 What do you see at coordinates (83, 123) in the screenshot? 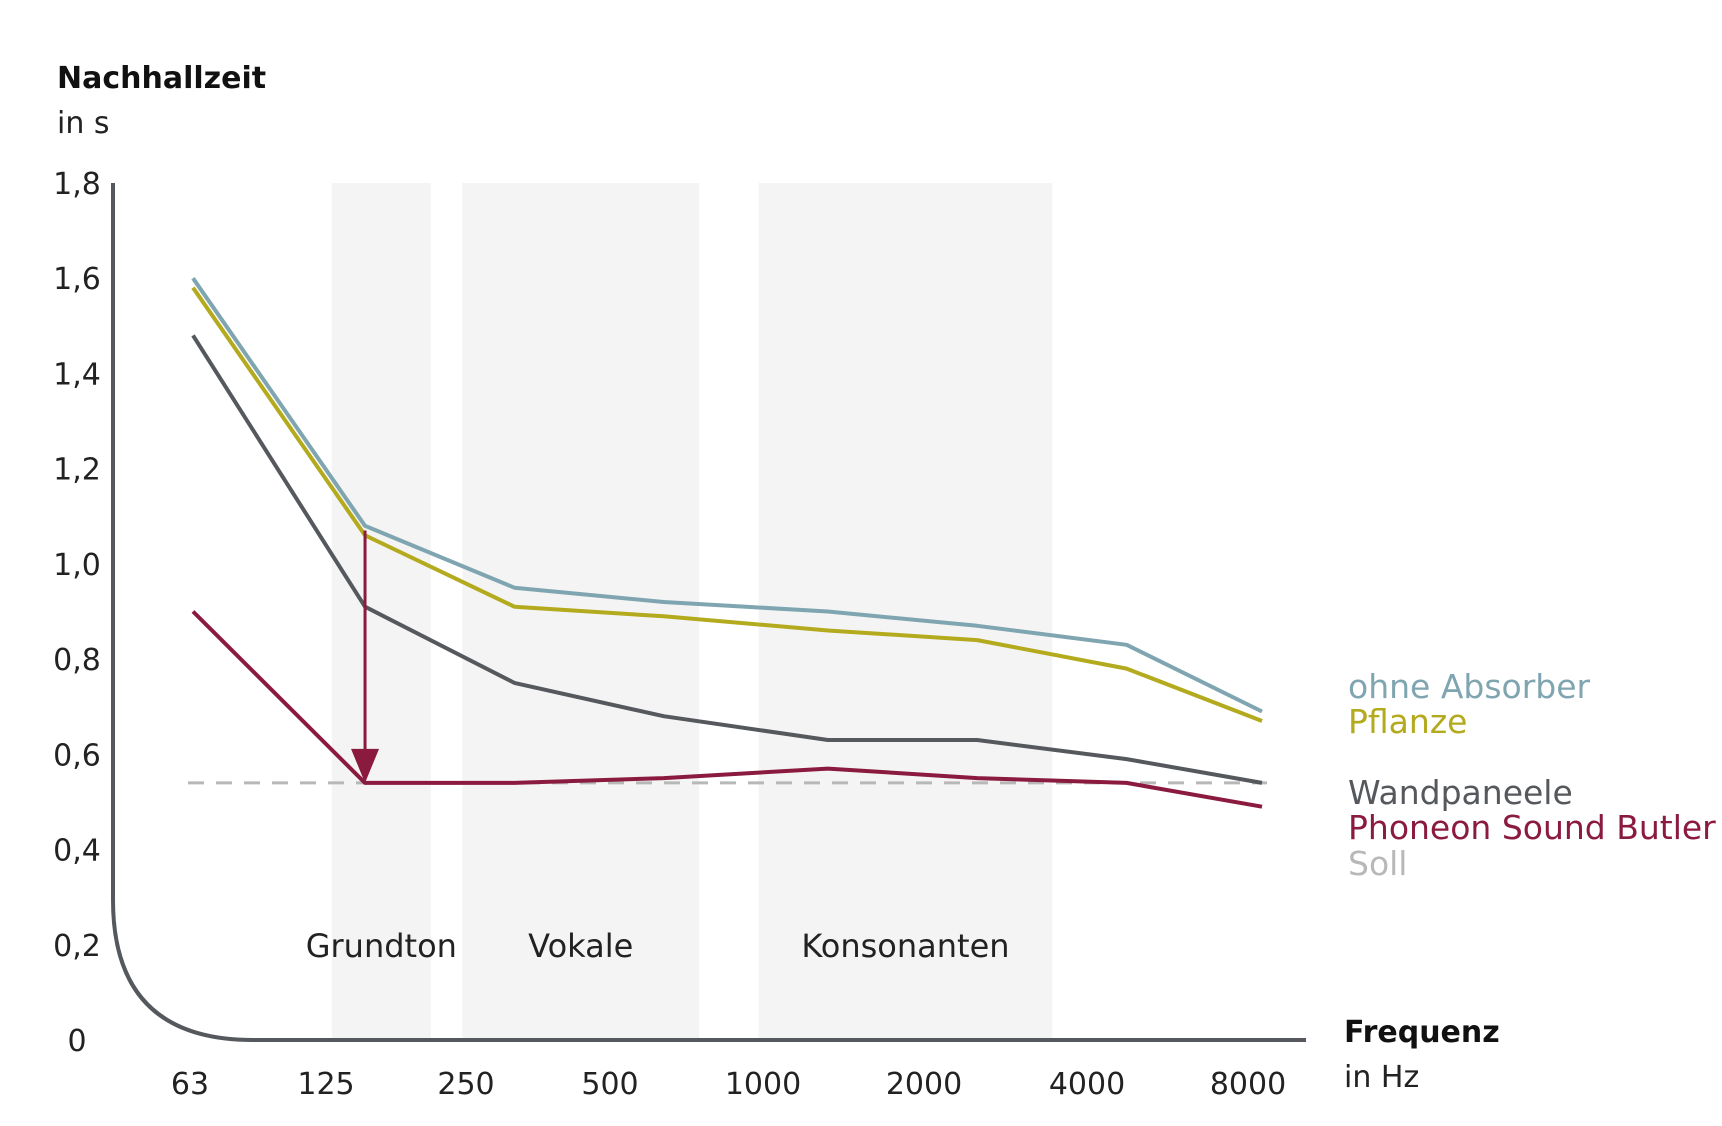
I see `y-axis-unit: in s` at bounding box center [83, 123].